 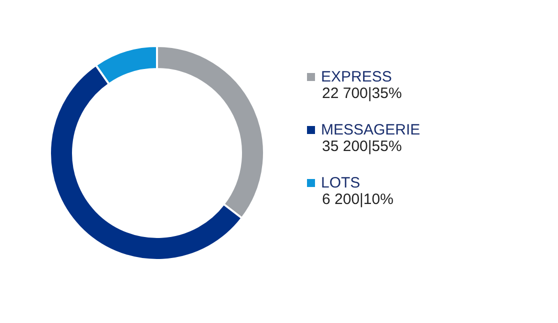 I want to click on legend-label: EXPRESS, so click(x=356, y=77).